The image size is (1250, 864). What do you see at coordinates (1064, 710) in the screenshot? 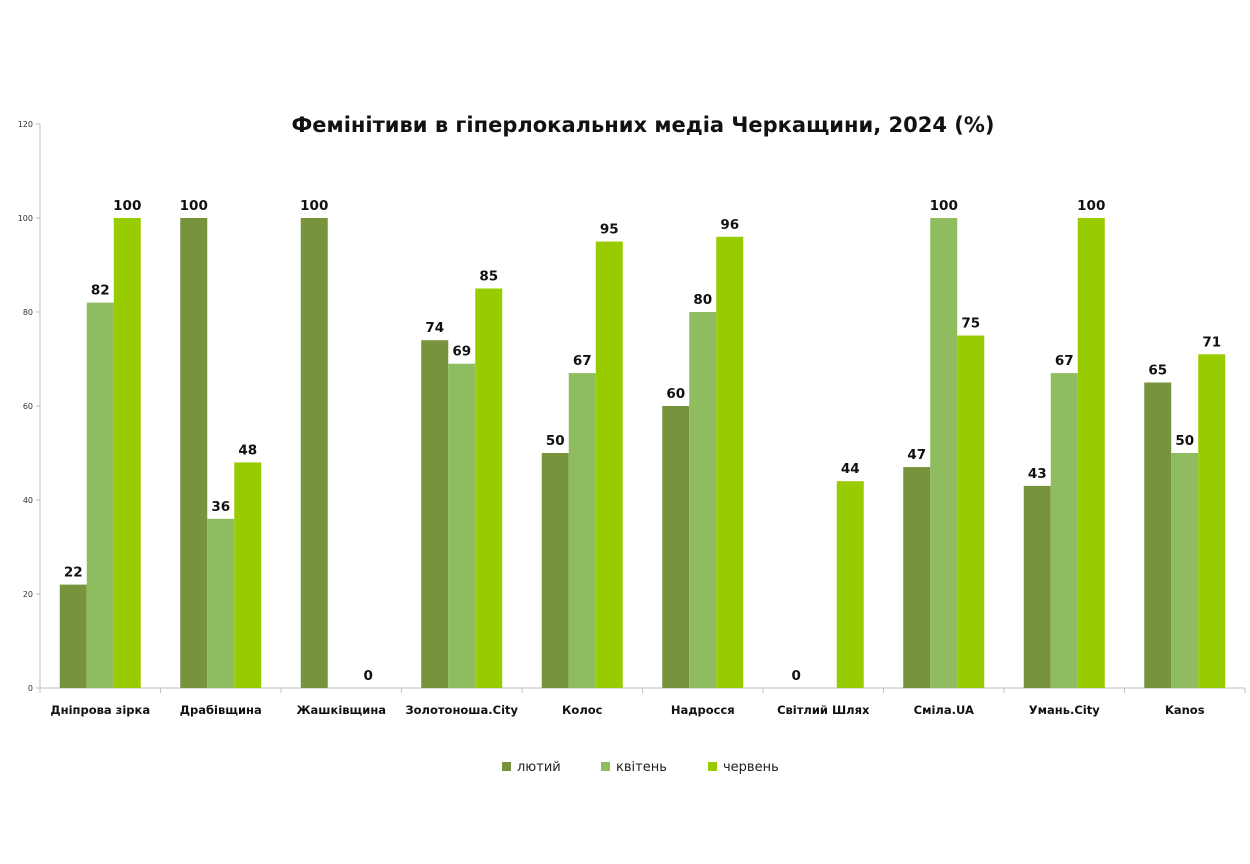
I see `x-tick-label: Умань.City` at bounding box center [1064, 710].